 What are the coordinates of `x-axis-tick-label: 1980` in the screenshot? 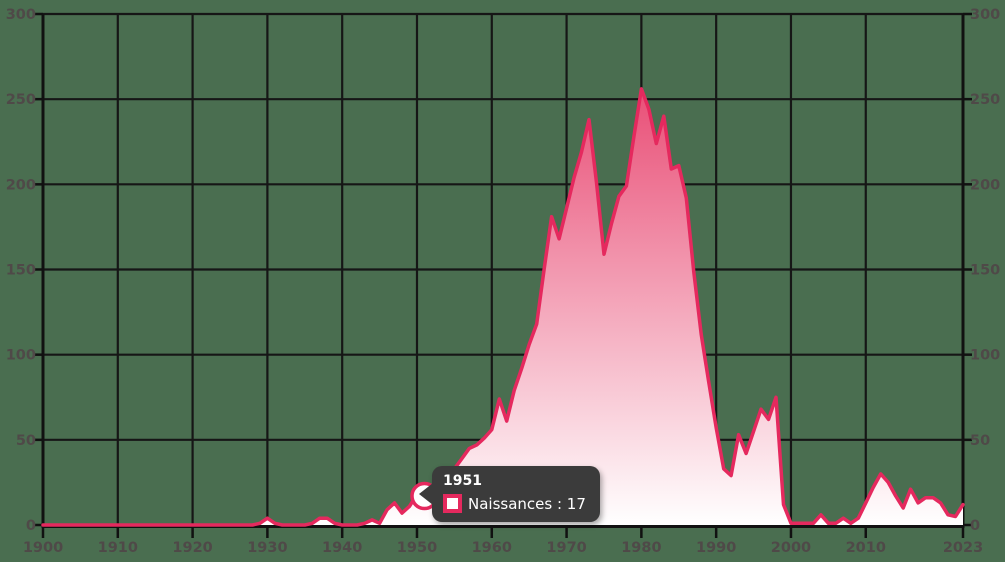 It's located at (641, 548).